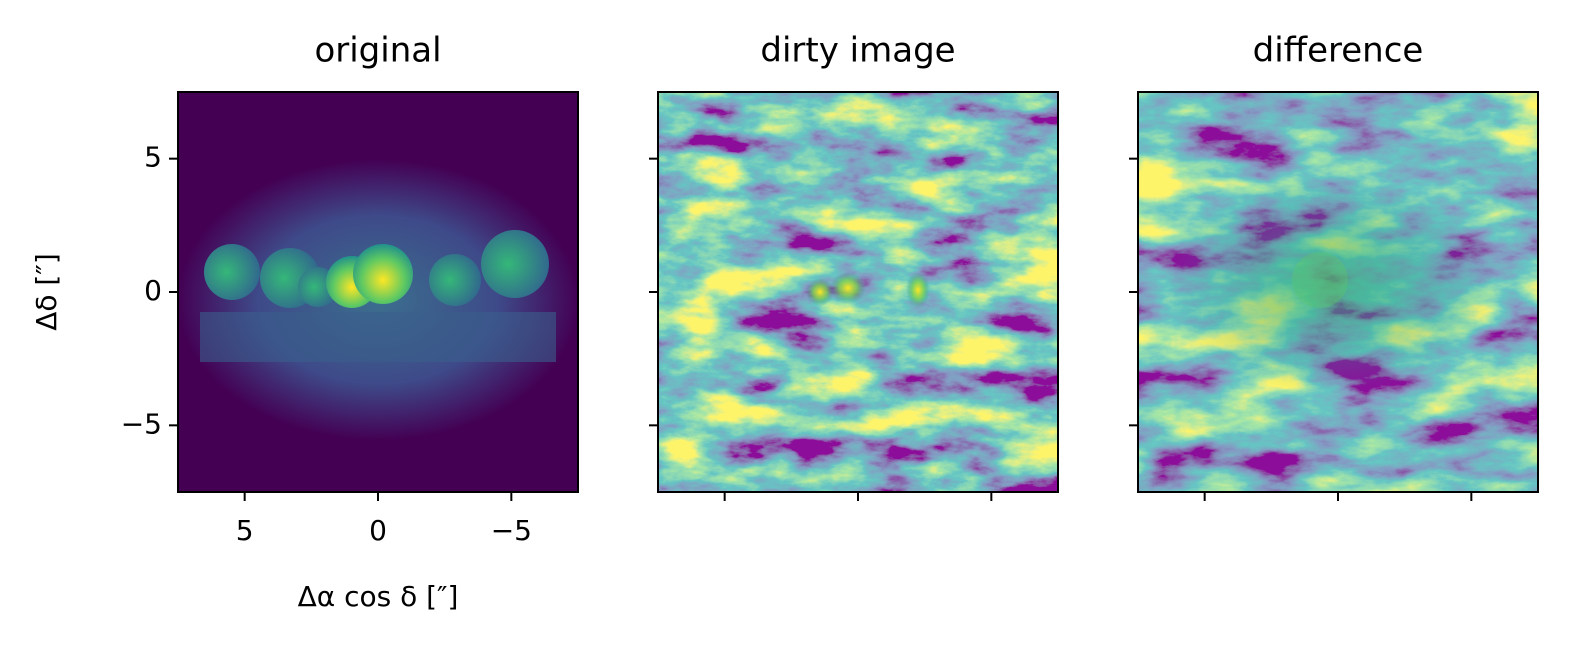  I want to click on x-tick-label: 0, so click(378, 530).